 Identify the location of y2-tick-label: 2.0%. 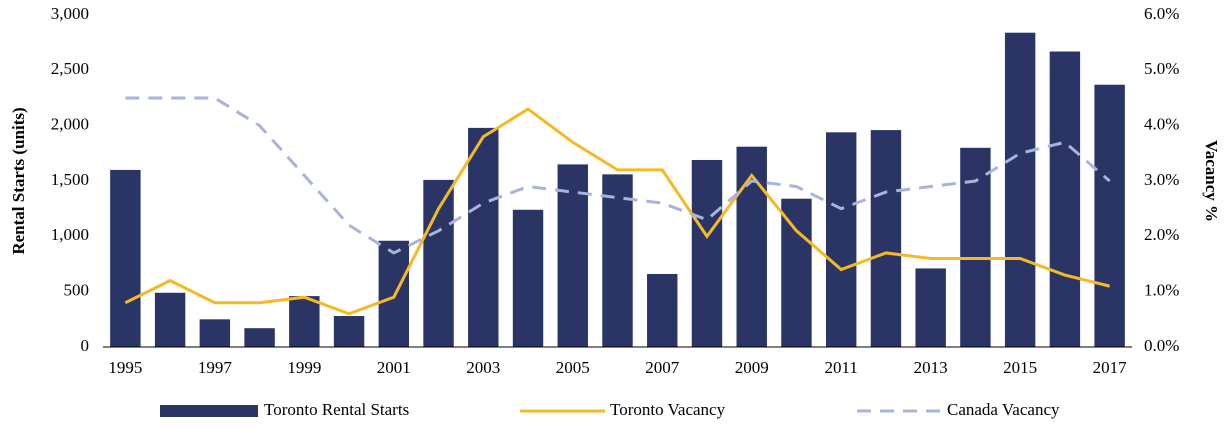
(1161, 234).